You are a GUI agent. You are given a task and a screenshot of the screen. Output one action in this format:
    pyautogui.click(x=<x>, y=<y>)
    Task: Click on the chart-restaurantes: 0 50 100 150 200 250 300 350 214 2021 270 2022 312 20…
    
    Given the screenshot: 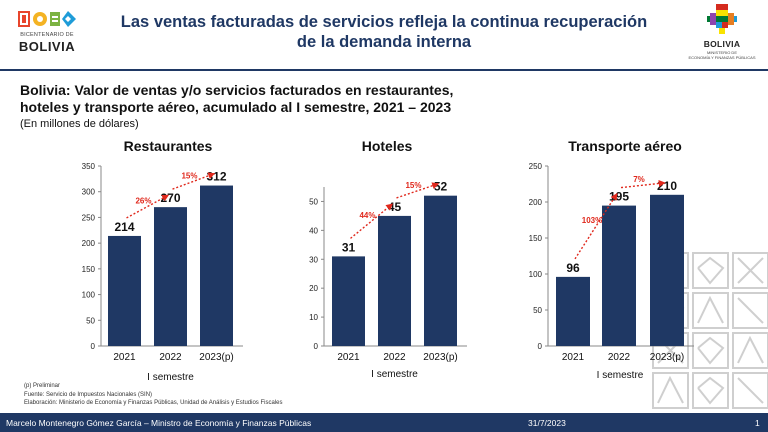 What is the action you would take?
    pyautogui.click(x=162, y=272)
    